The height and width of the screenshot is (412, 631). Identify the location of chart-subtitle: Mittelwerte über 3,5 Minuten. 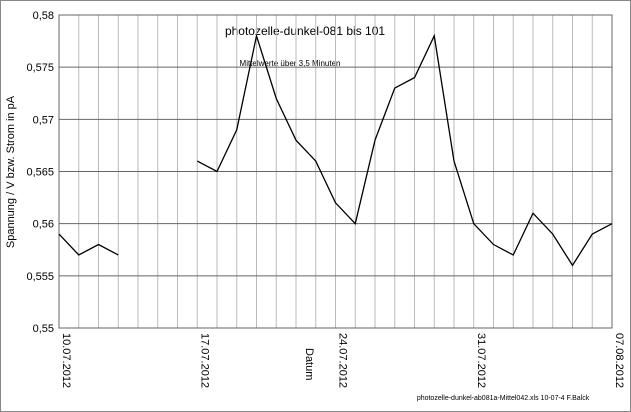
(290, 63).